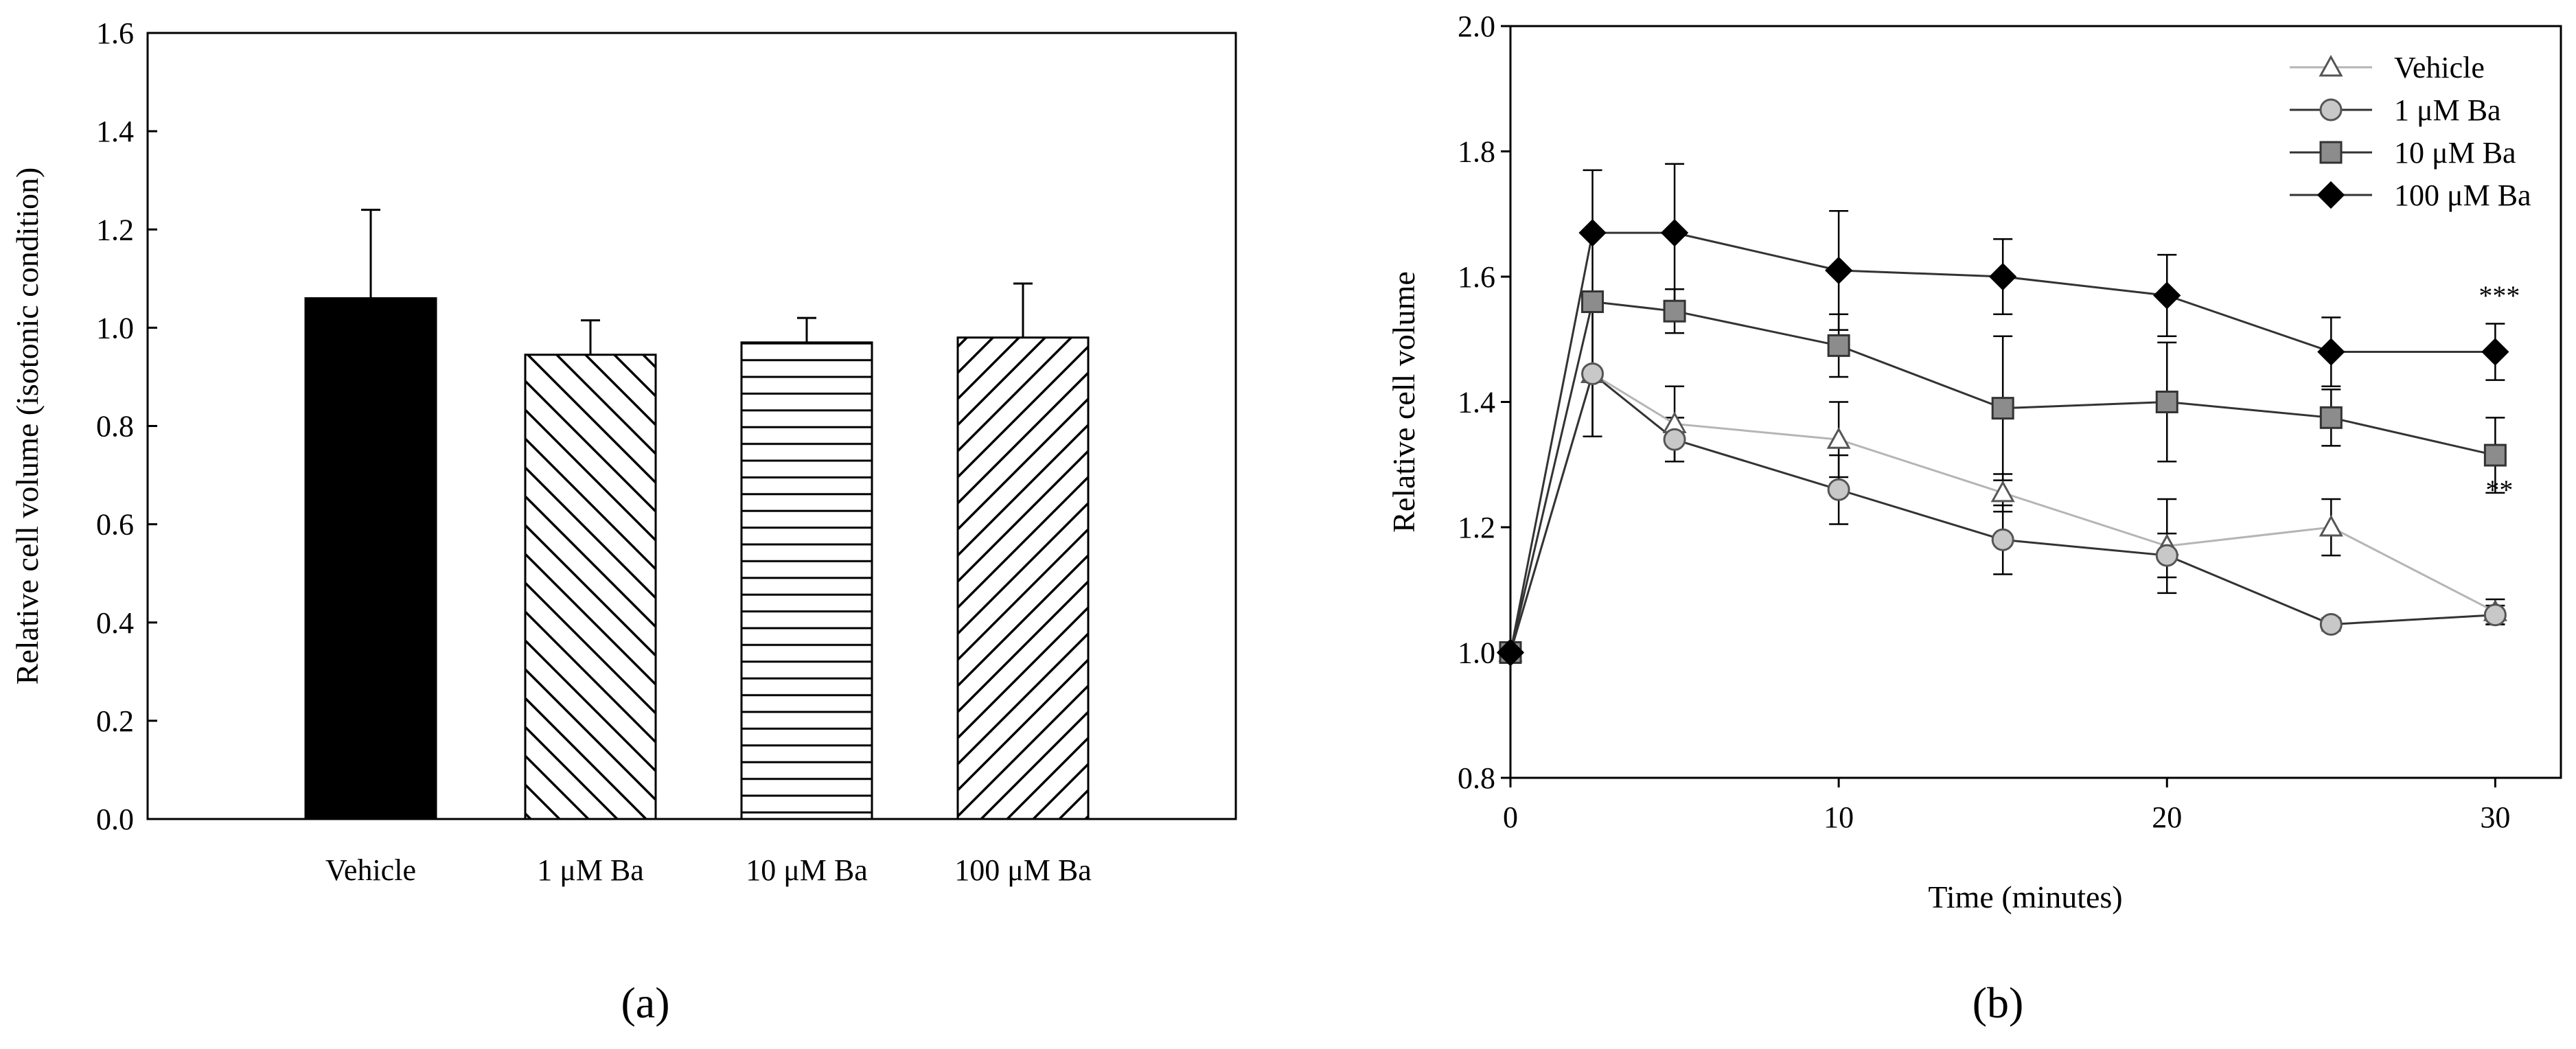  I want to click on x-axis-title: Time (minutes), so click(2025, 896).